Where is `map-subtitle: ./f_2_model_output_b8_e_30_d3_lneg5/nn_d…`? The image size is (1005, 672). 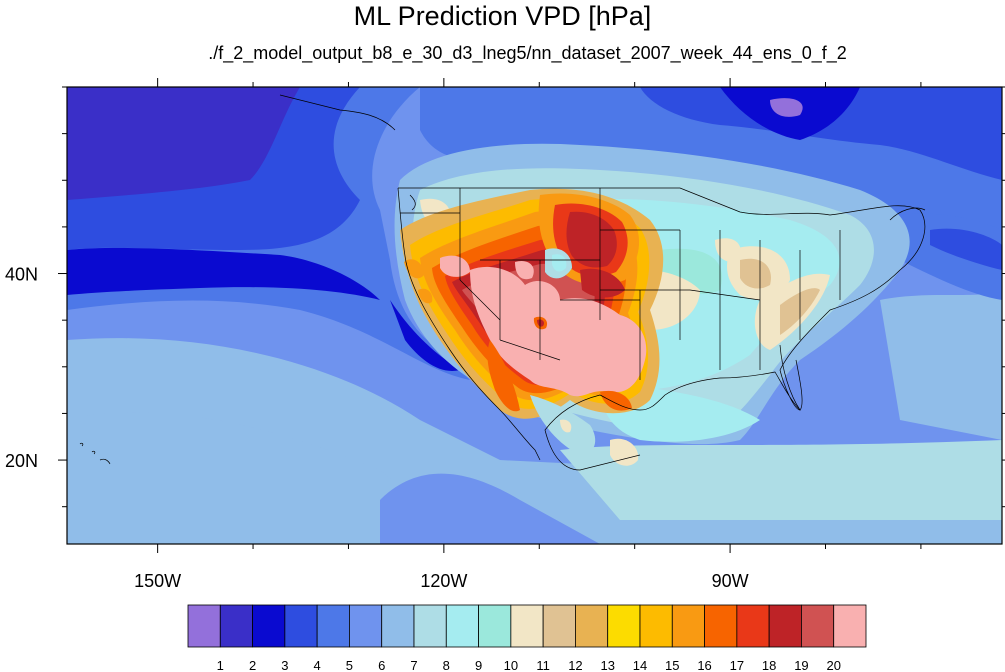
map-subtitle: ./f_2_model_output_b8_e_30_d3_lneg5/nn_d… is located at coordinates (527, 53).